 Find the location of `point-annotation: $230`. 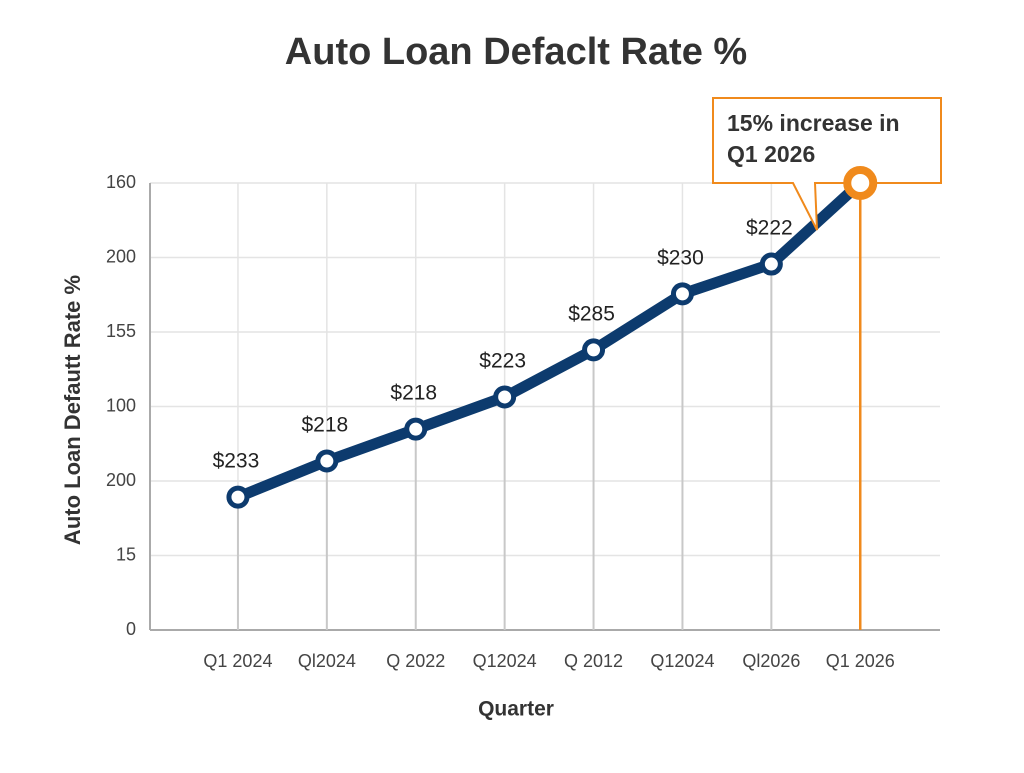

point-annotation: $230 is located at coordinates (680, 257).